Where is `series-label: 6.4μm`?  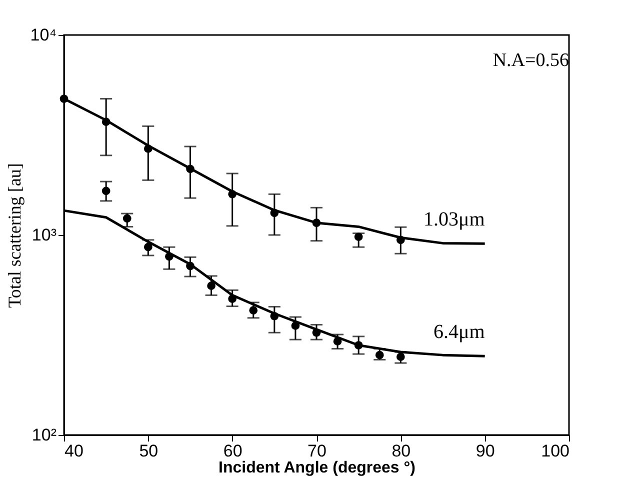 series-label: 6.4μm is located at coordinates (460, 332).